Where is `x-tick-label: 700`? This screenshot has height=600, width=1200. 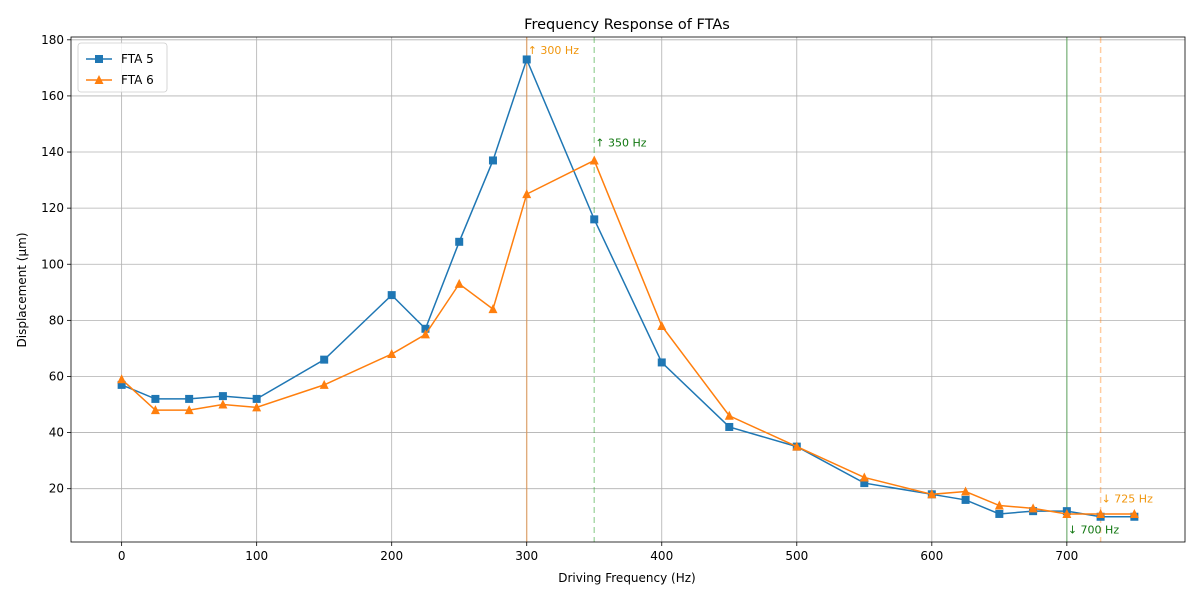
x-tick-label: 700 is located at coordinates (1066, 556).